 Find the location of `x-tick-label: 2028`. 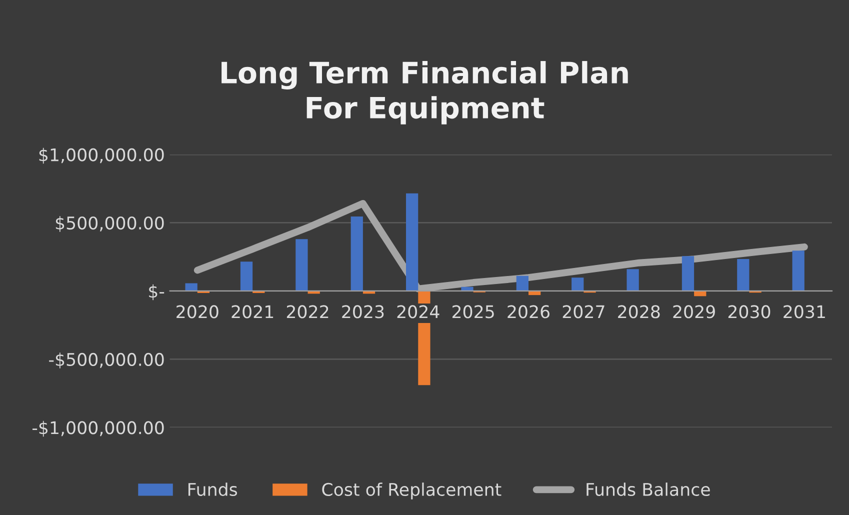

x-tick-label: 2028 is located at coordinates (639, 311).